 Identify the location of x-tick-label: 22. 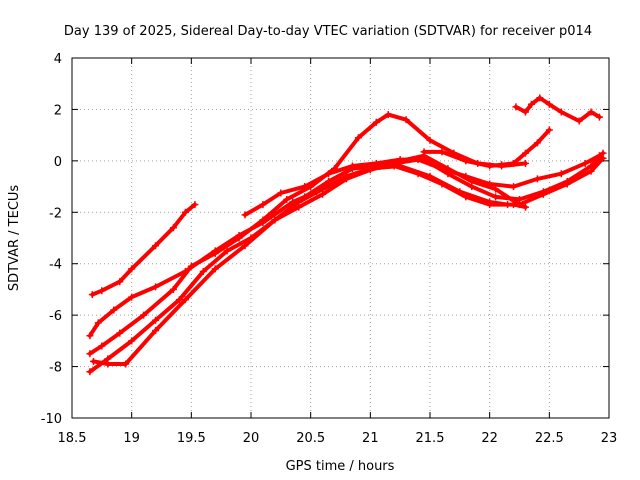
(489, 438).